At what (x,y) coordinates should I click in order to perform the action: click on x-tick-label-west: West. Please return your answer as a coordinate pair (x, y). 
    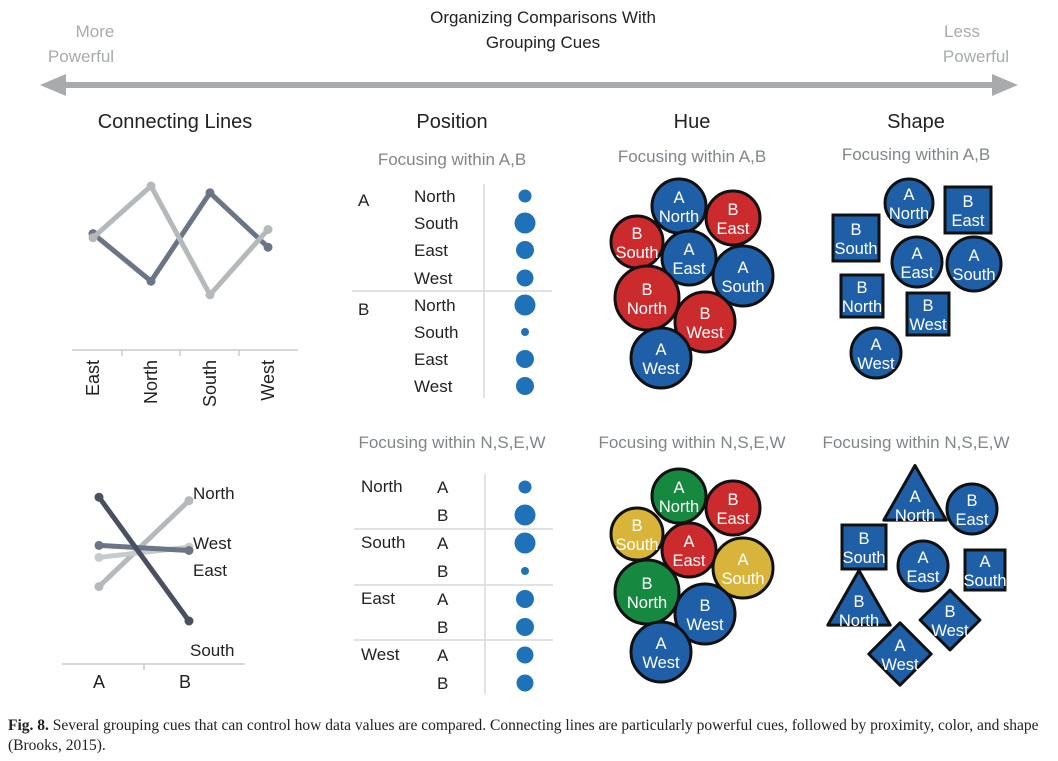
    Looking at the image, I should click on (268, 380).